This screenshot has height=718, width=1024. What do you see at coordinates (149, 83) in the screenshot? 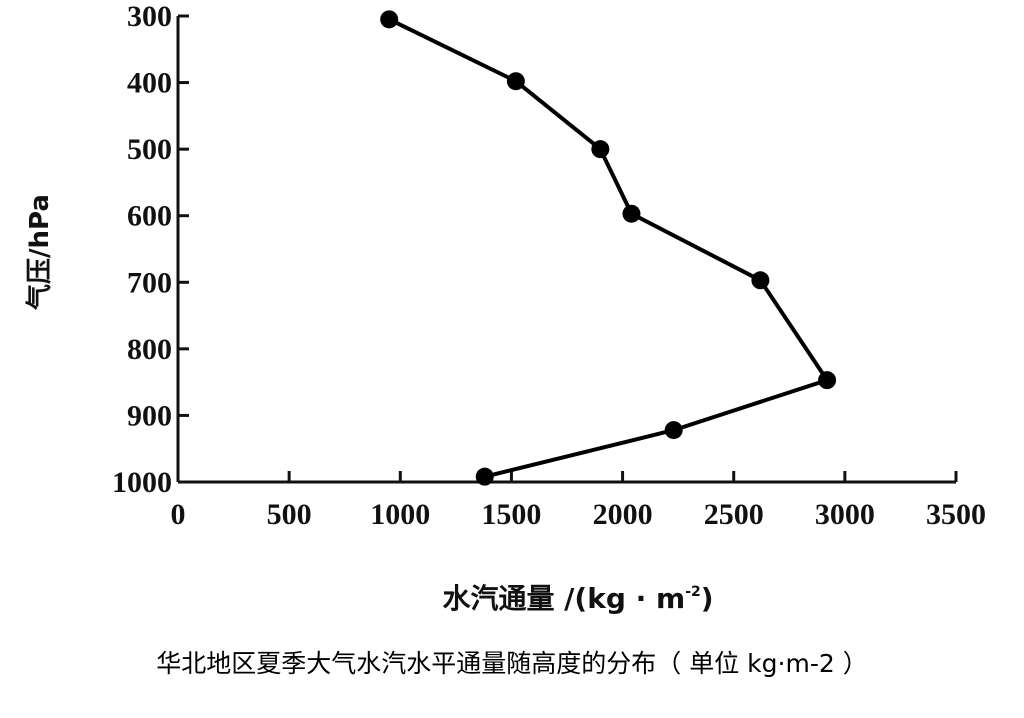
I see `y-tick-label: 400` at bounding box center [149, 83].